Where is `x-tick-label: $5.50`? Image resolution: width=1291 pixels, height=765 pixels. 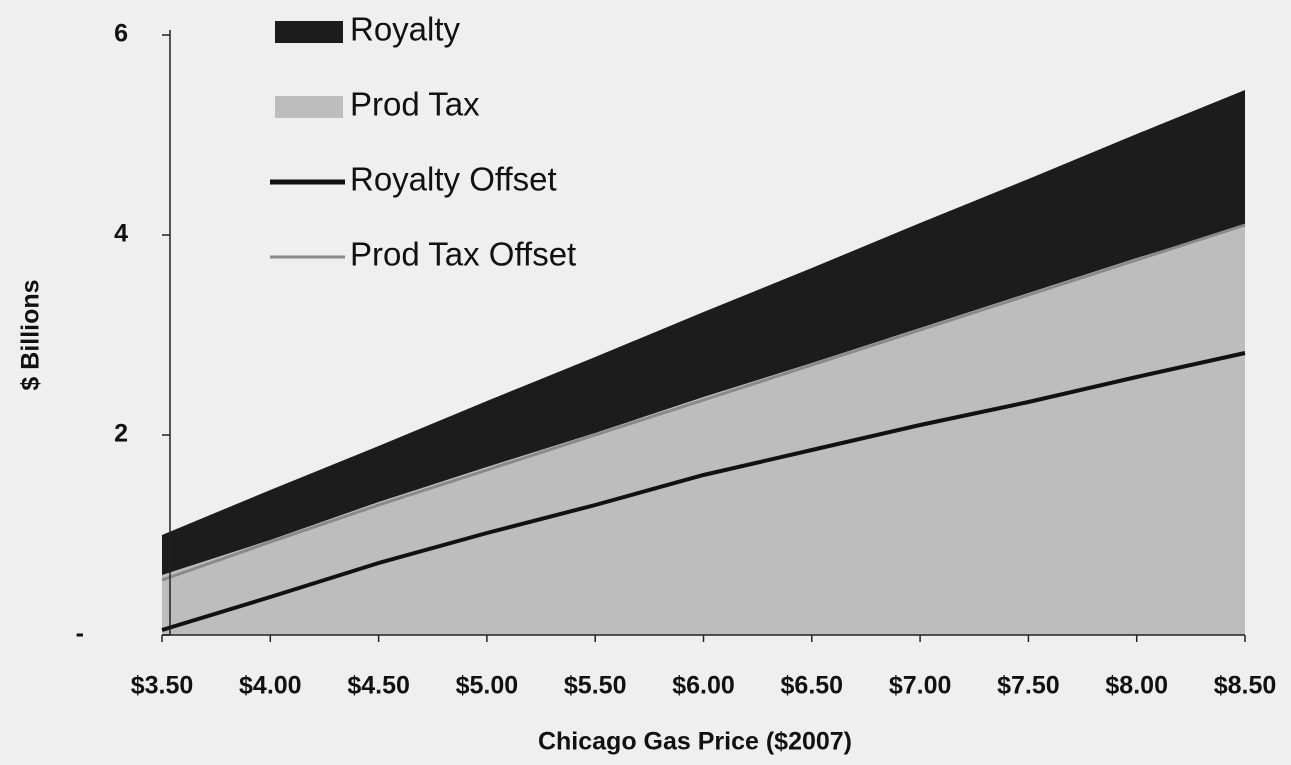 x-tick-label: $5.50 is located at coordinates (595, 686).